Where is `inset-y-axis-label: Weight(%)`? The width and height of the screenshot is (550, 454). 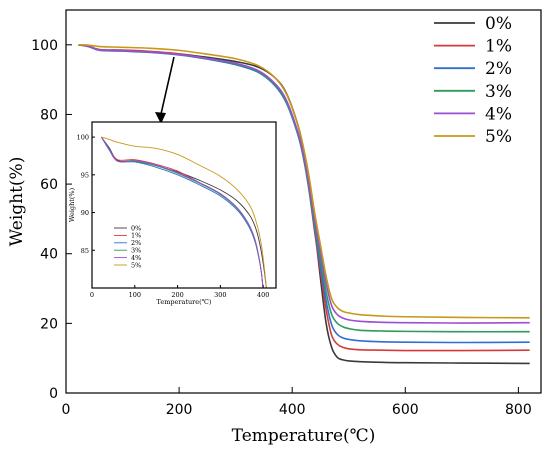
inset-y-axis-label: Weight(%) is located at coordinates (72, 204).